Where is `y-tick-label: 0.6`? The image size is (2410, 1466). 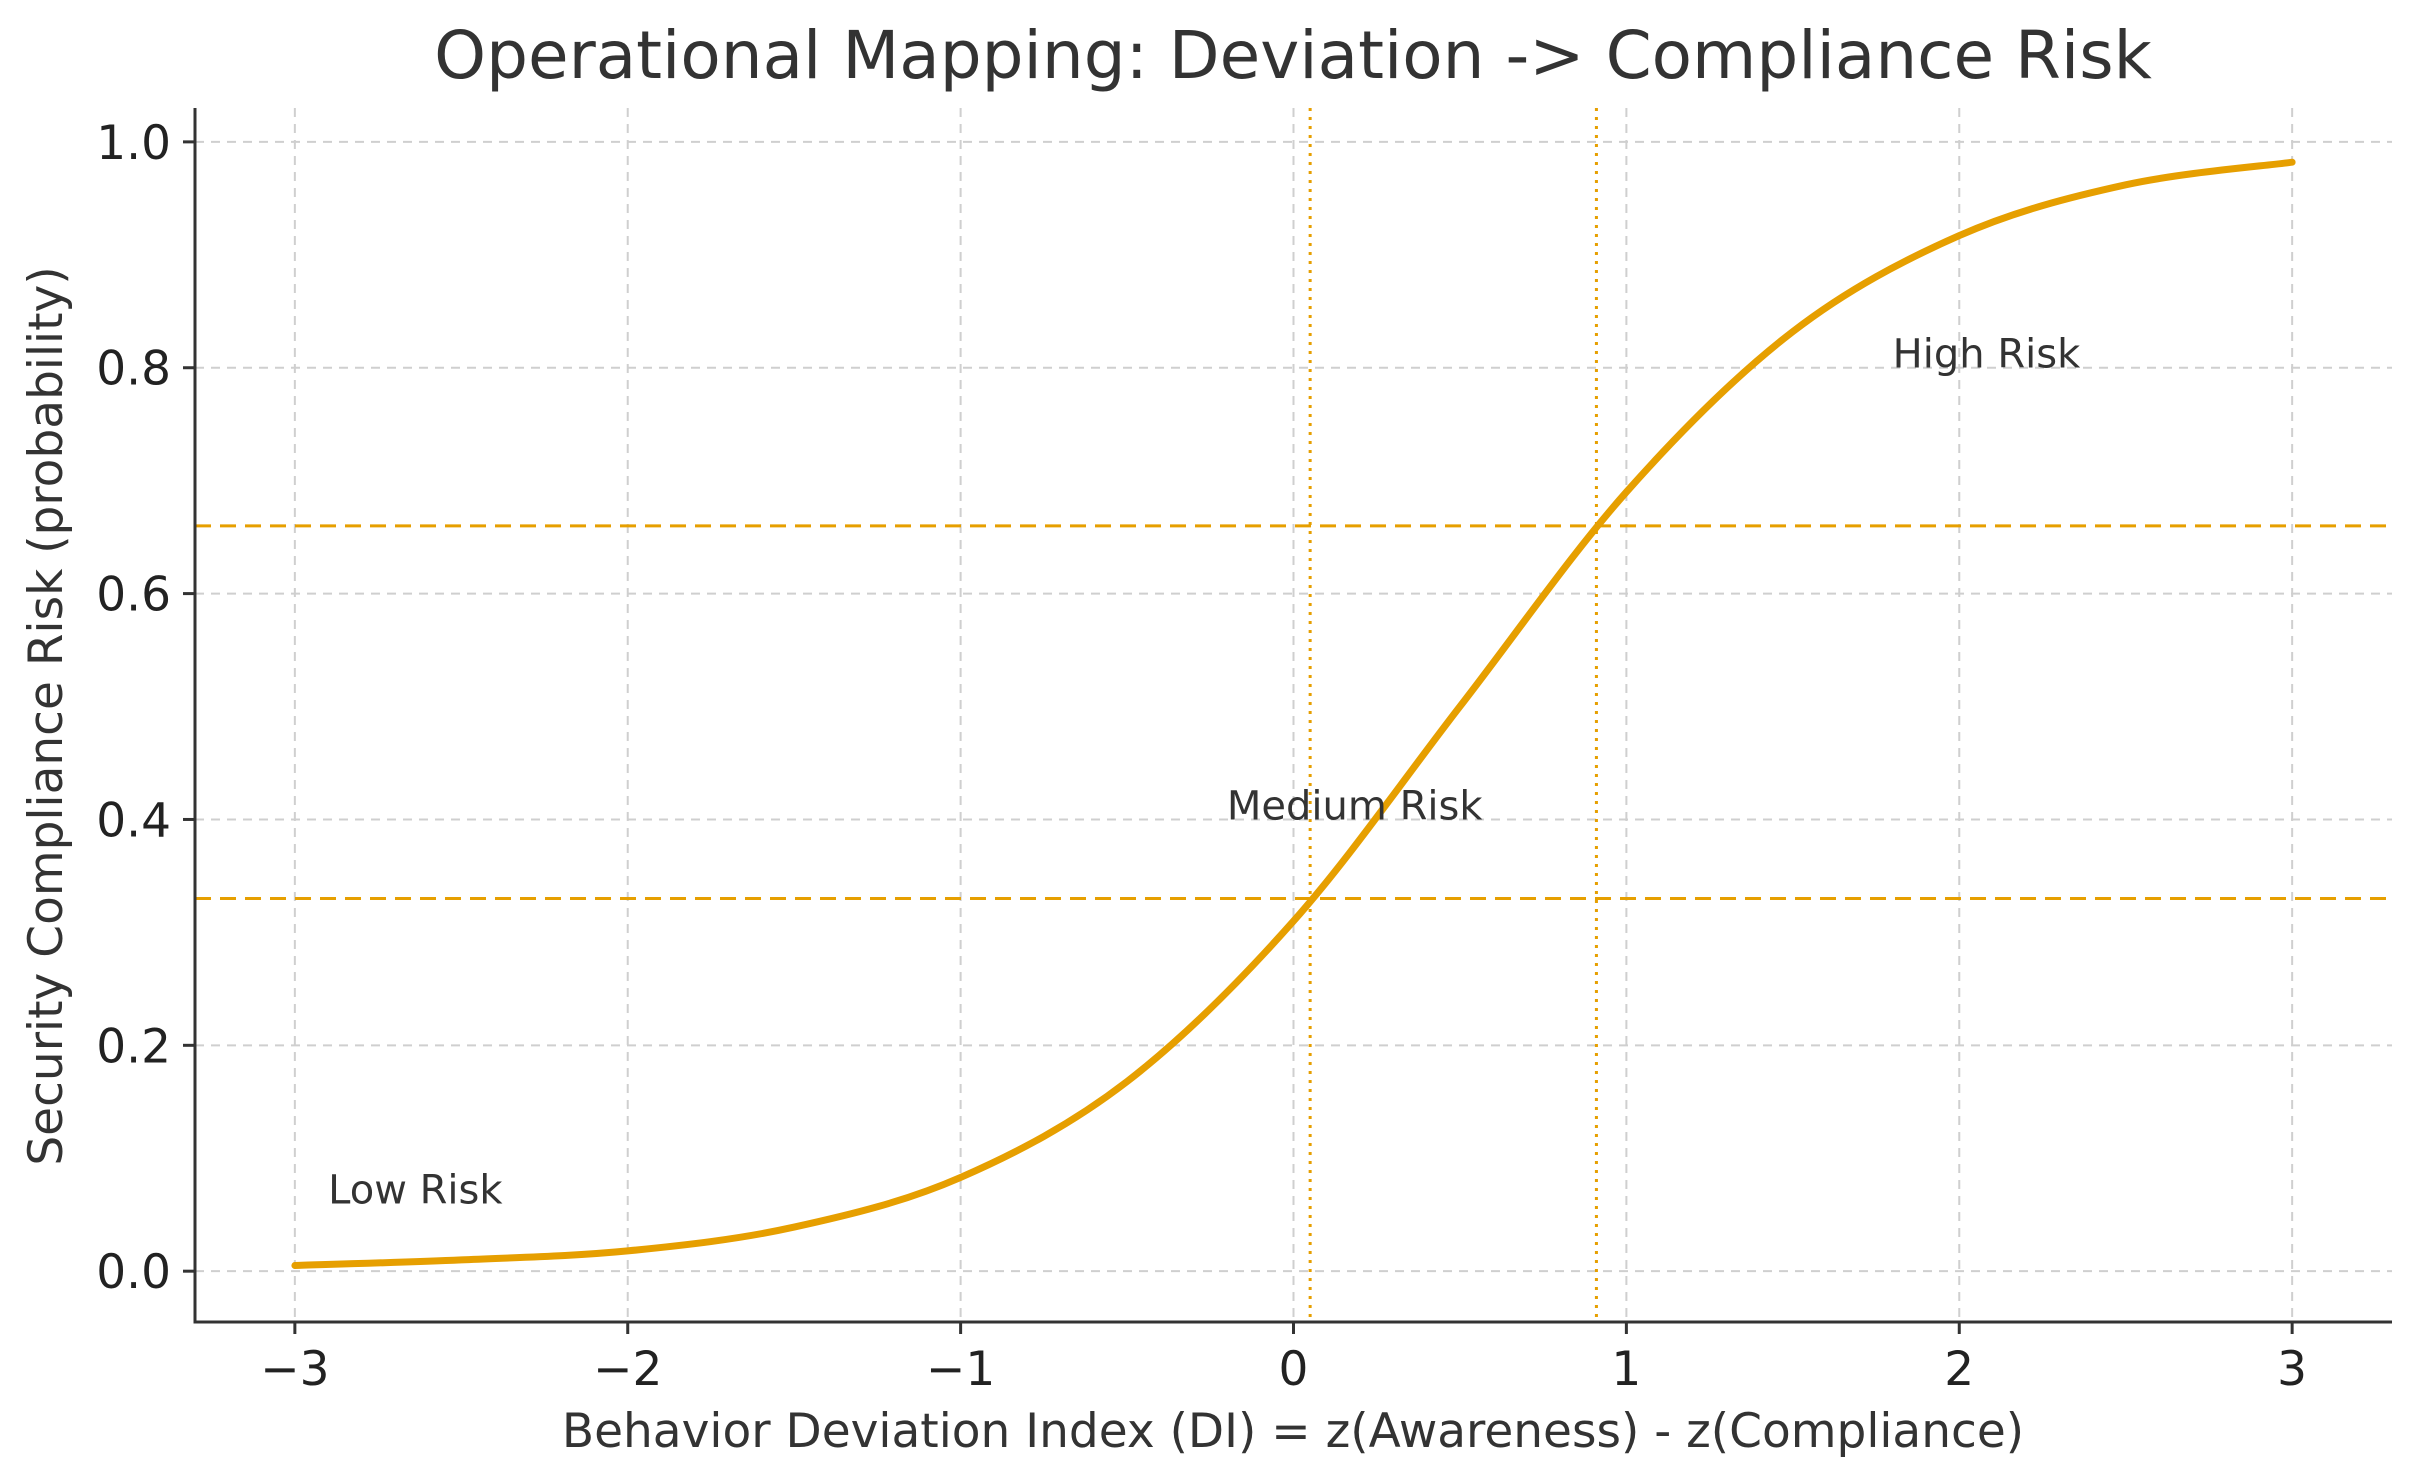 y-tick-label: 0.6 is located at coordinates (133, 595).